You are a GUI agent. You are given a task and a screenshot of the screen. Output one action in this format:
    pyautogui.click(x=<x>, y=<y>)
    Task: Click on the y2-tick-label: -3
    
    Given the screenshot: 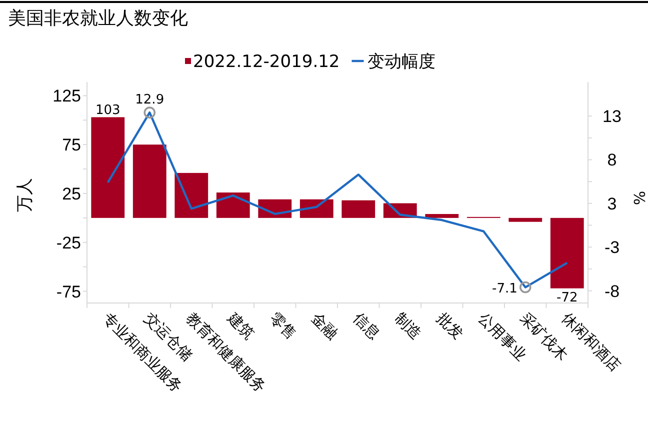 What is the action you would take?
    pyautogui.click(x=612, y=248)
    